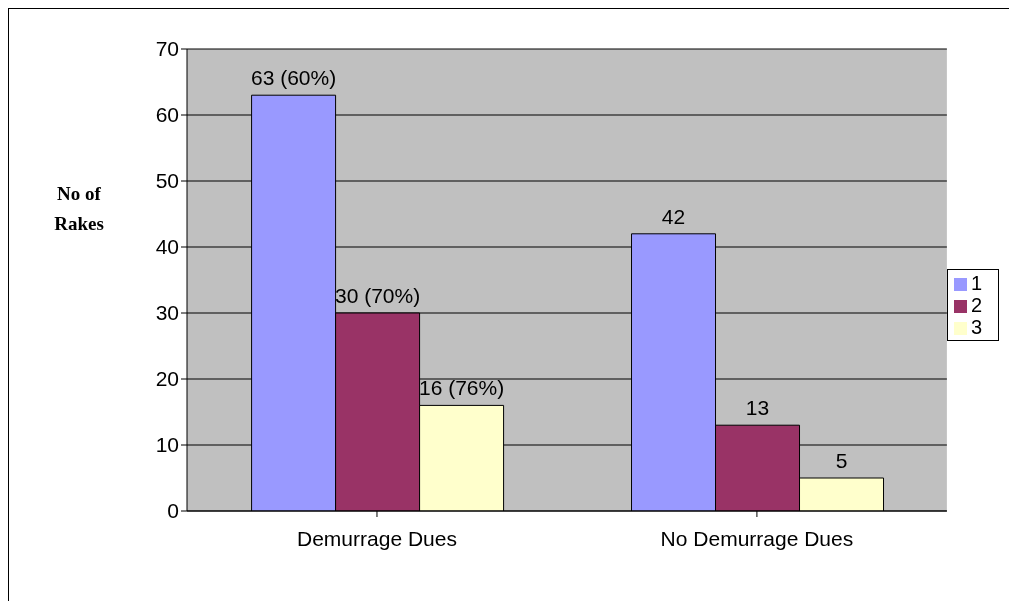 The width and height of the screenshot is (1017, 610). Describe the element at coordinates (293, 78) in the screenshot. I see `data-label: 63 (60%)` at that location.